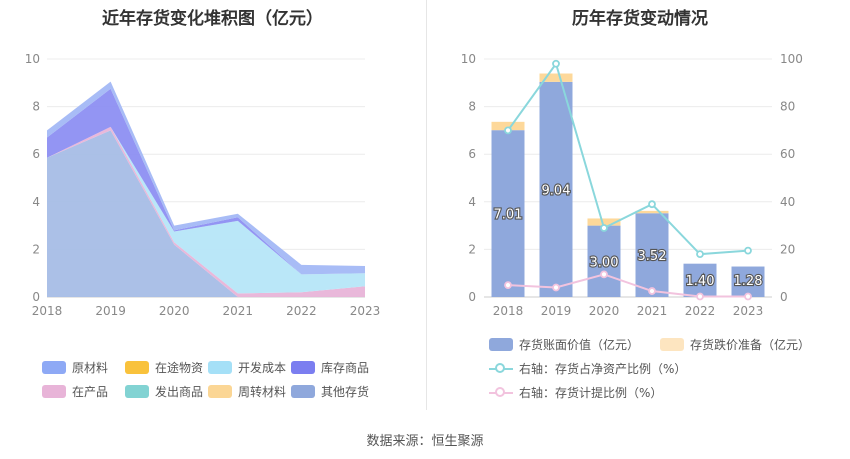  I want to click on legend-label: 原材料, so click(90, 368).